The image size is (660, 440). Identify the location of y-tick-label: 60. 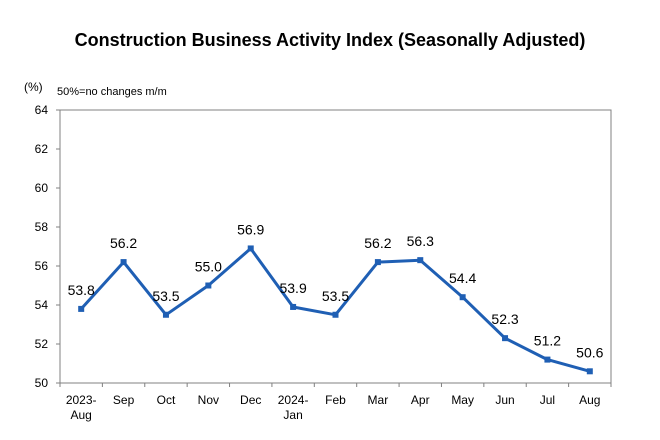
(42, 188).